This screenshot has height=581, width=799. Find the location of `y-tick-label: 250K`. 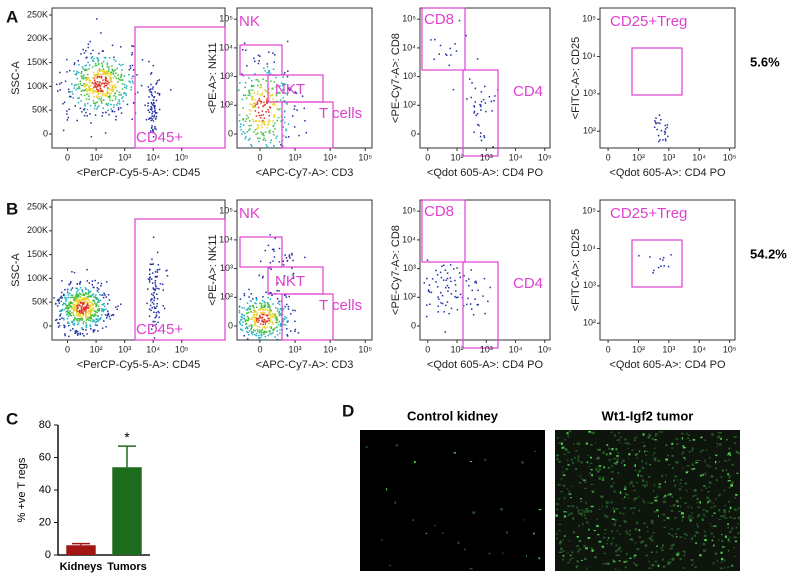

y-tick-label: 250K is located at coordinates (37, 14).